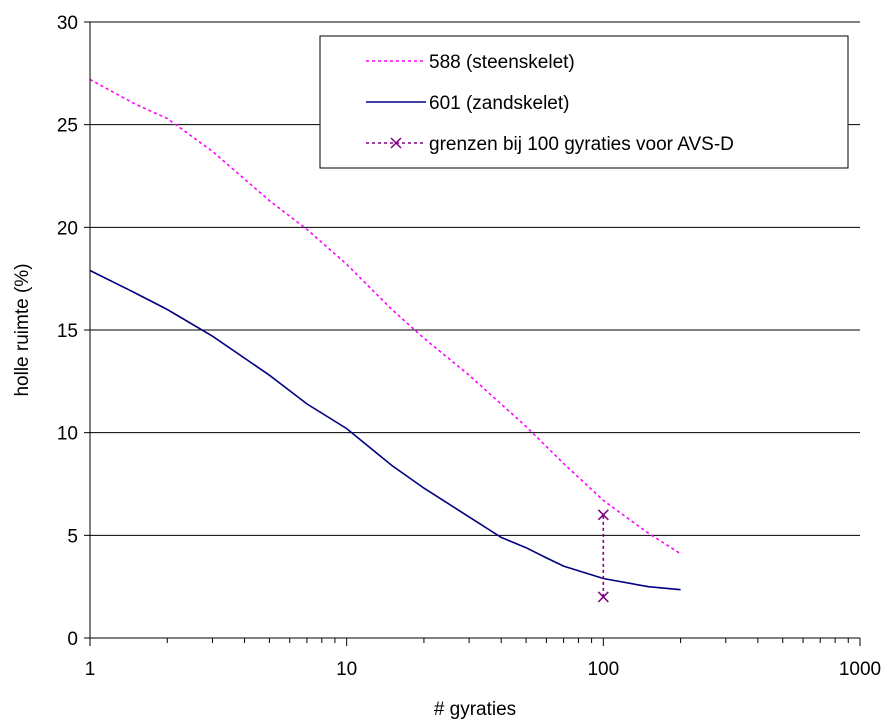 The height and width of the screenshot is (727, 888). Describe the element at coordinates (72, 536) in the screenshot. I see `y-tick-label: 5` at that location.